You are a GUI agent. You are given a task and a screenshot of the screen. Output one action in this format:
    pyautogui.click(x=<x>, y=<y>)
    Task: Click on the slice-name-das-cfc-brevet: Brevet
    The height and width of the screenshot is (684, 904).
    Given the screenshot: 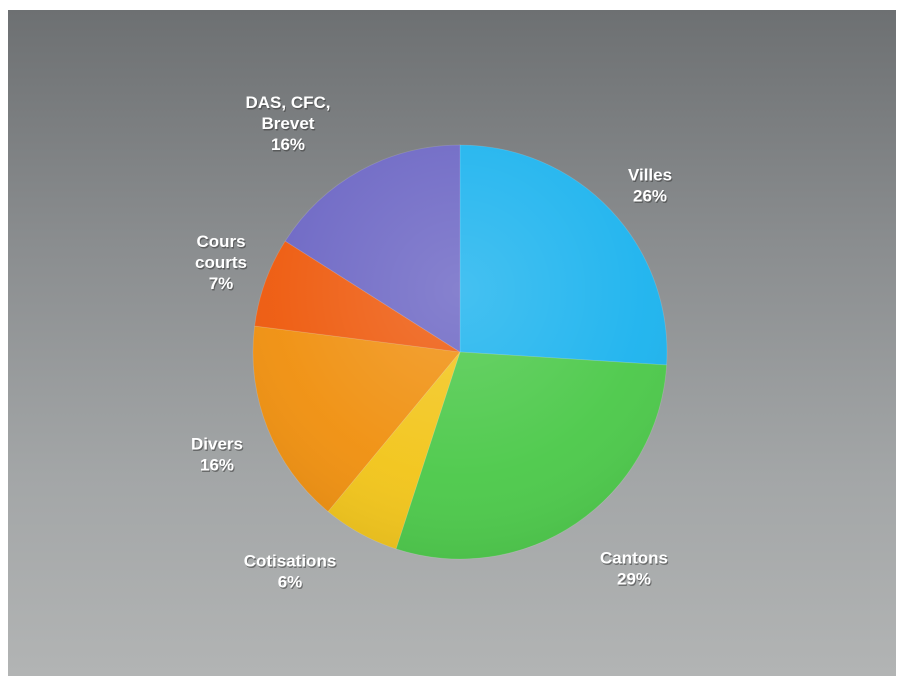 What is the action you would take?
    pyautogui.click(x=288, y=123)
    